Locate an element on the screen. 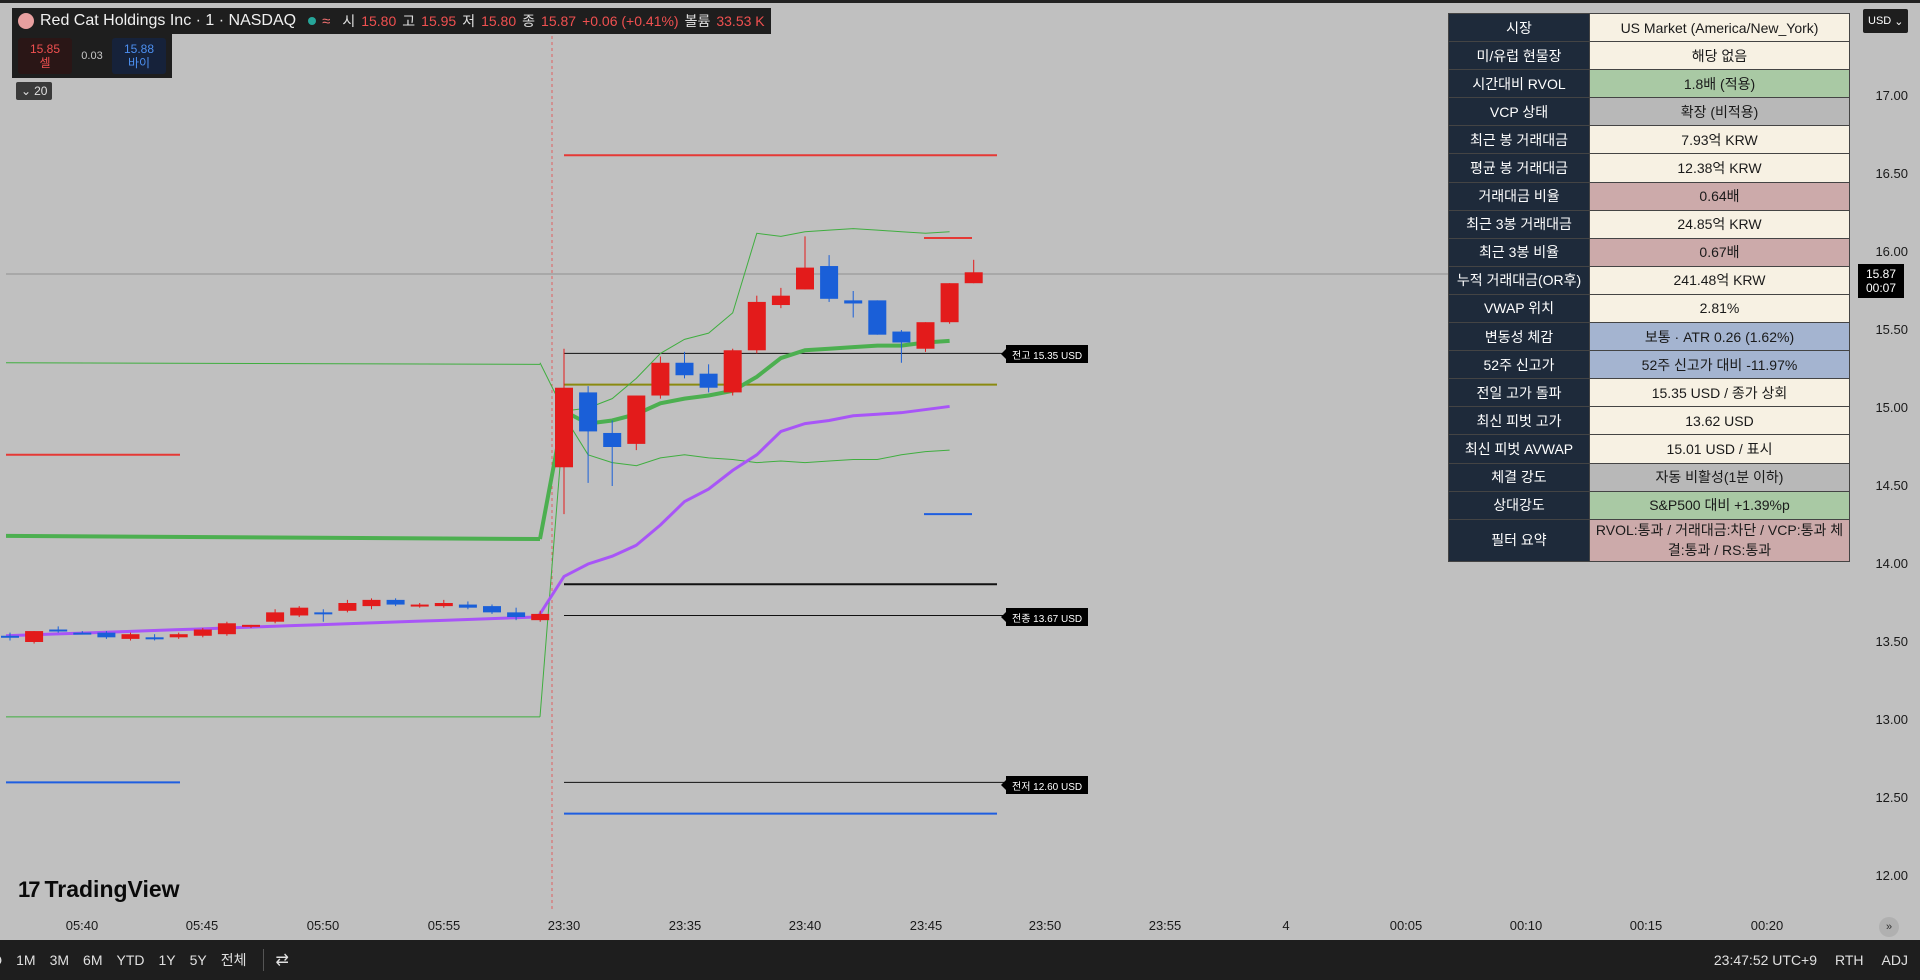 The width and height of the screenshot is (1920, 980). time-tick: 23:35 is located at coordinates (685, 925).